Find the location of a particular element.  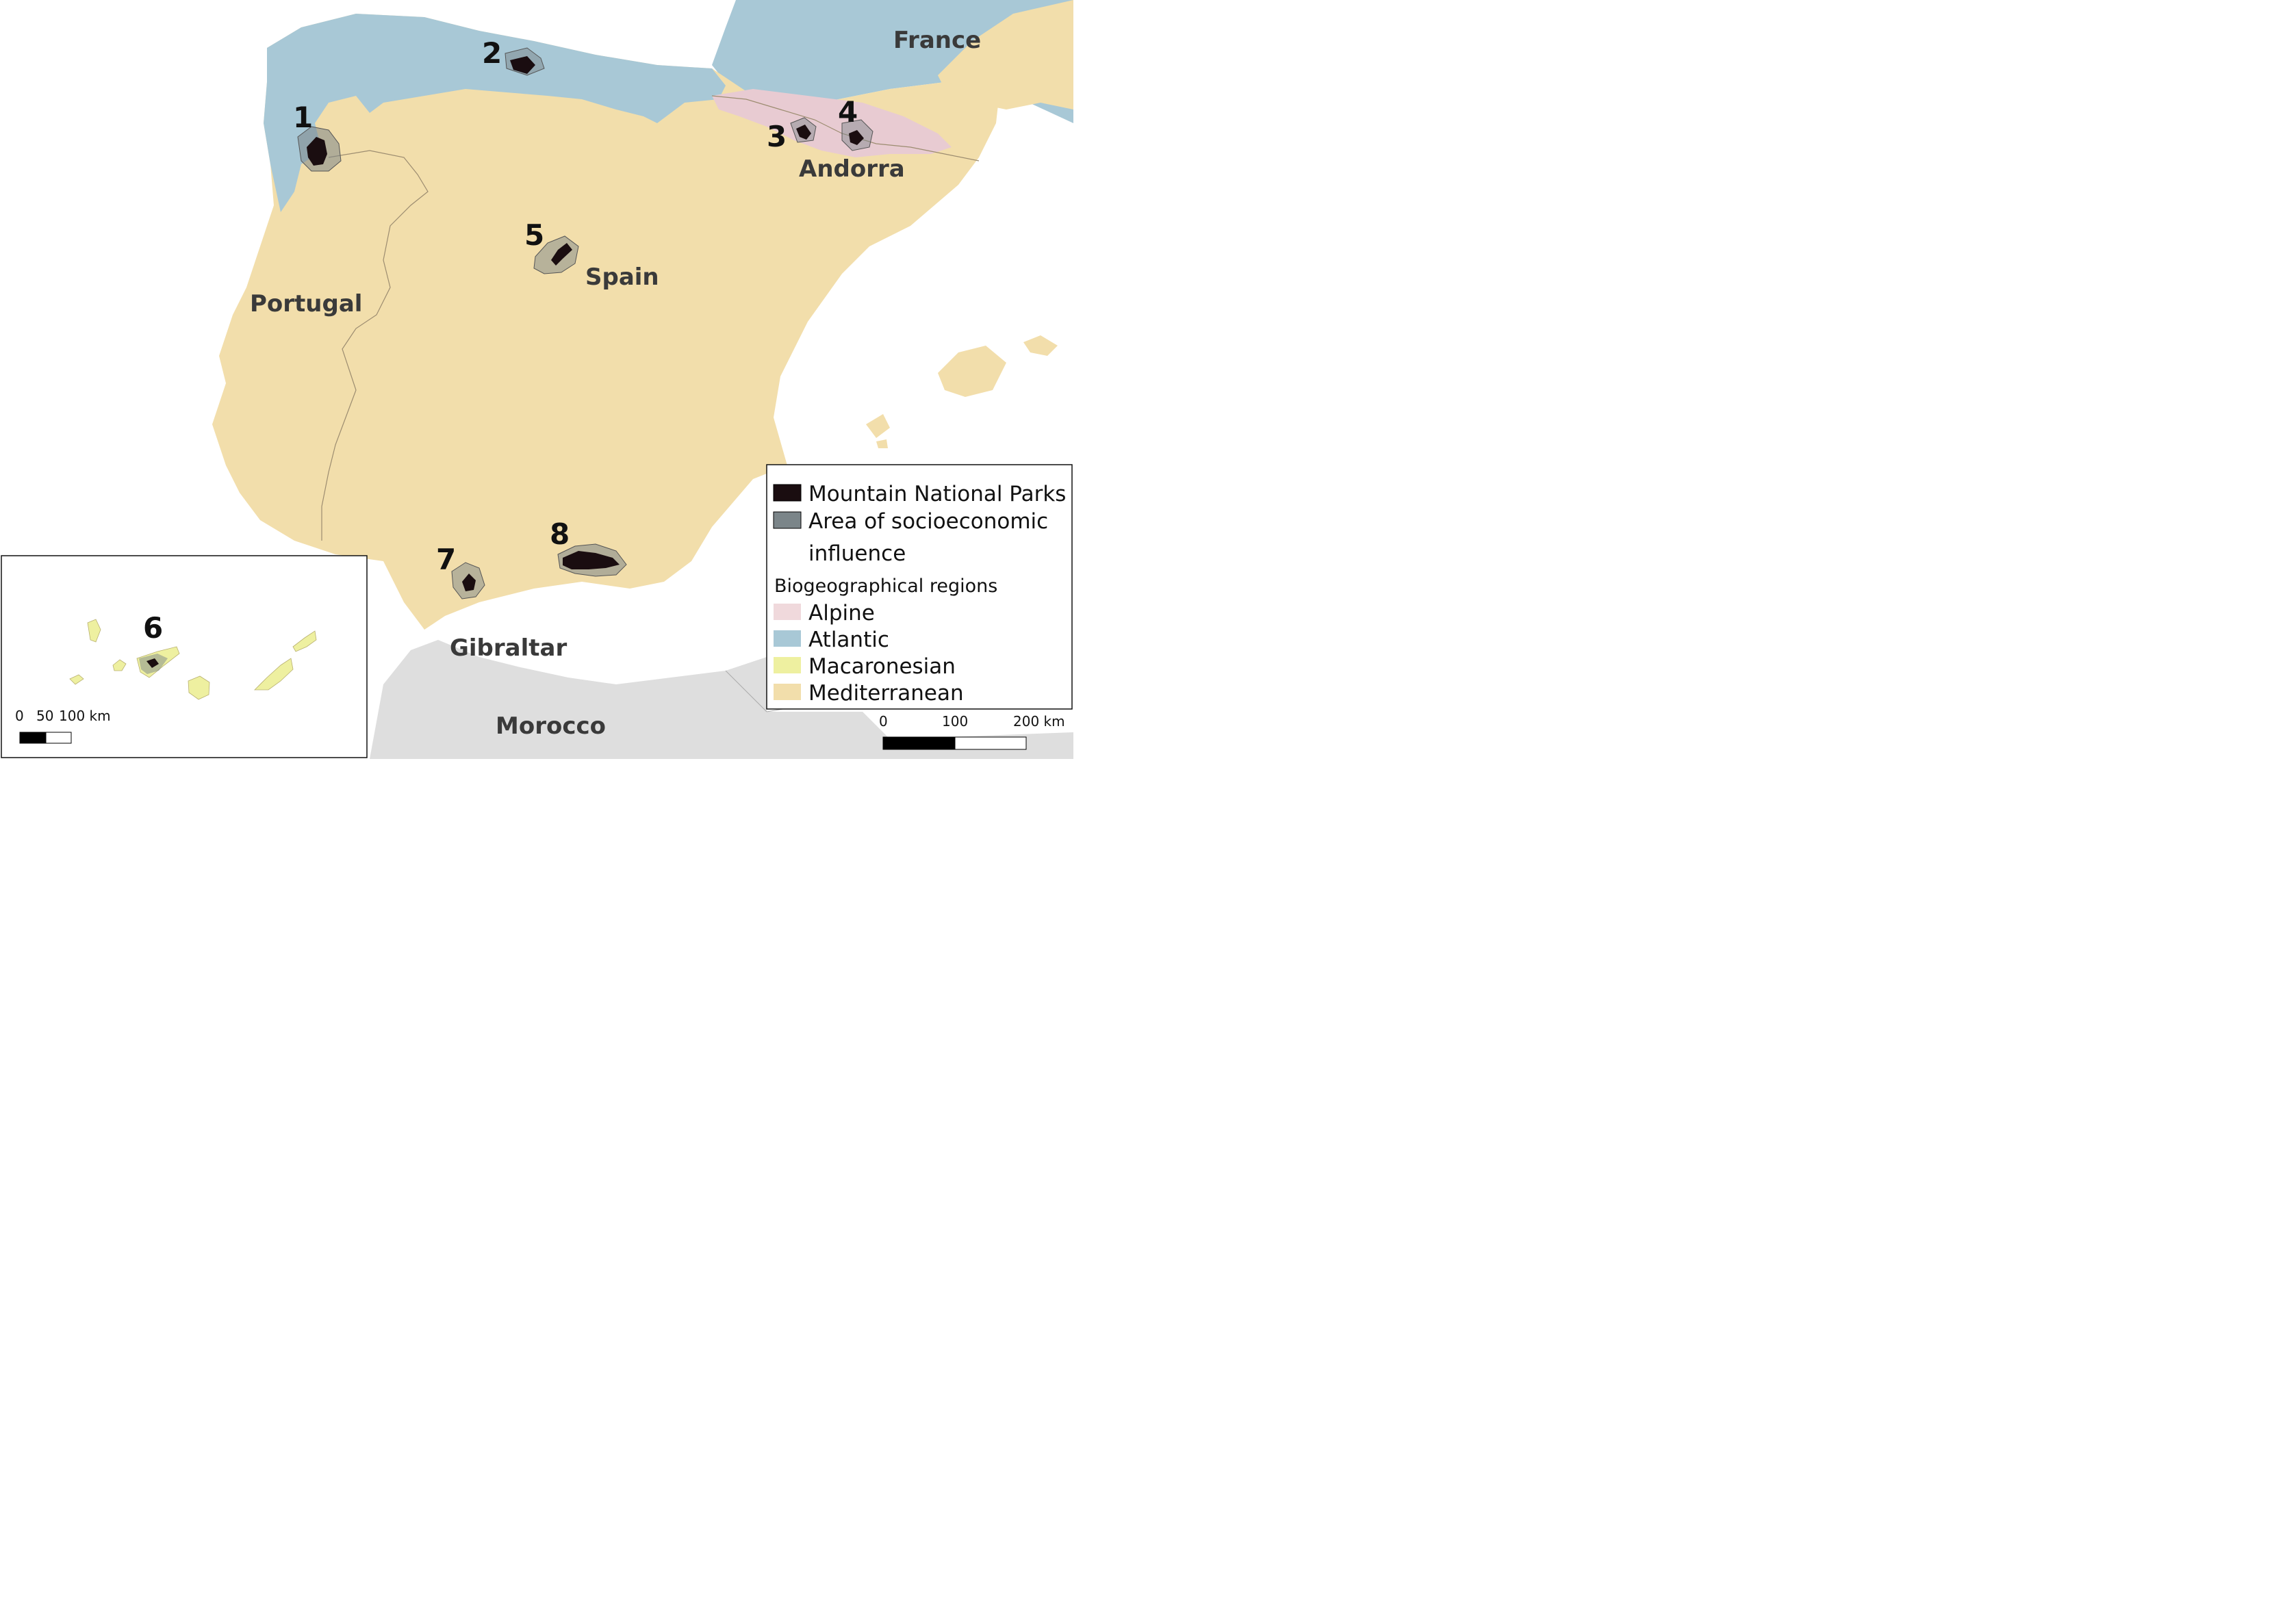

legend-label-mediterranean: Mediterranean is located at coordinates (886, 693).